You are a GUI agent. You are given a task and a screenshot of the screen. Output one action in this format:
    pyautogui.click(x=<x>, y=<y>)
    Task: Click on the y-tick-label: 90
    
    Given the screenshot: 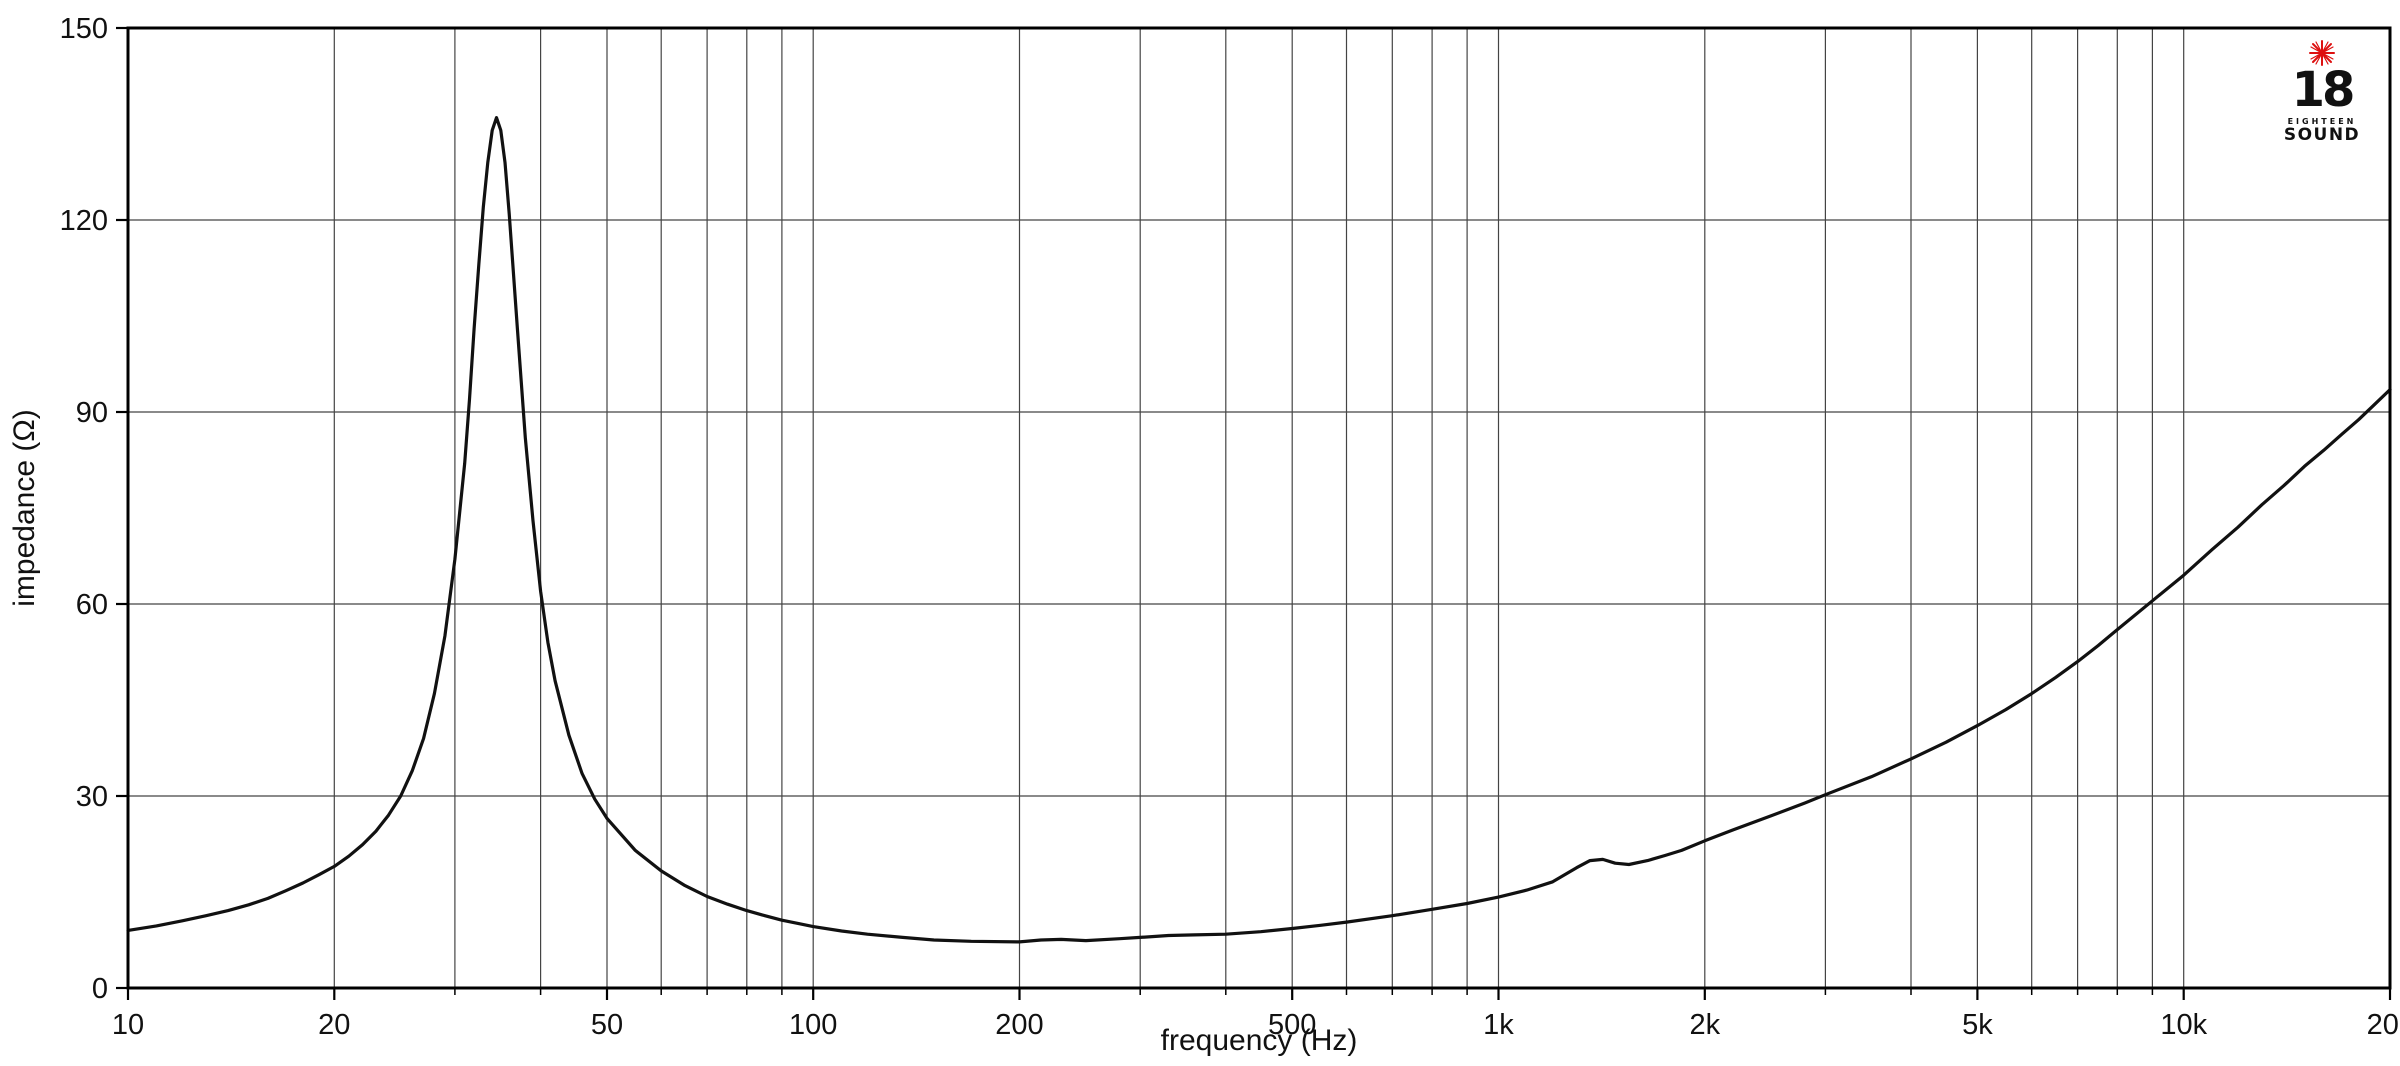 What is the action you would take?
    pyautogui.click(x=92, y=413)
    